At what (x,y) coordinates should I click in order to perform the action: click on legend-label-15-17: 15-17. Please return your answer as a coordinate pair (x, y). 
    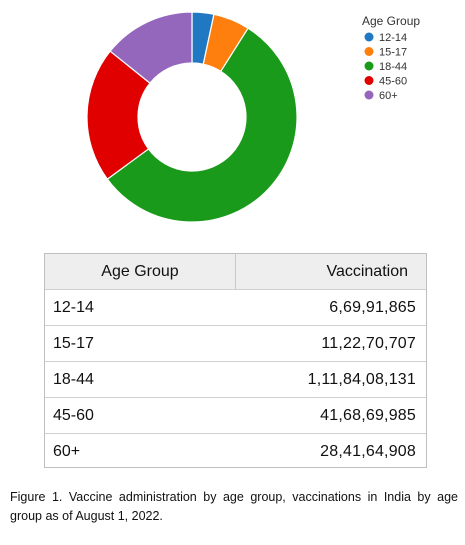
    Looking at the image, I should click on (393, 53).